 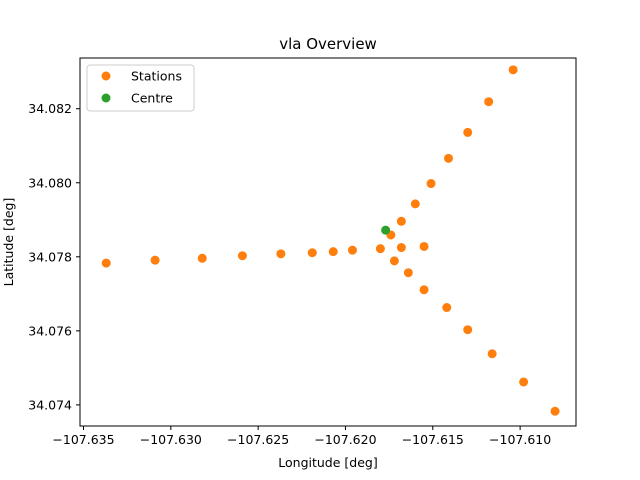 I want to click on y-tick-label-4: 34.082, so click(x=50, y=108).